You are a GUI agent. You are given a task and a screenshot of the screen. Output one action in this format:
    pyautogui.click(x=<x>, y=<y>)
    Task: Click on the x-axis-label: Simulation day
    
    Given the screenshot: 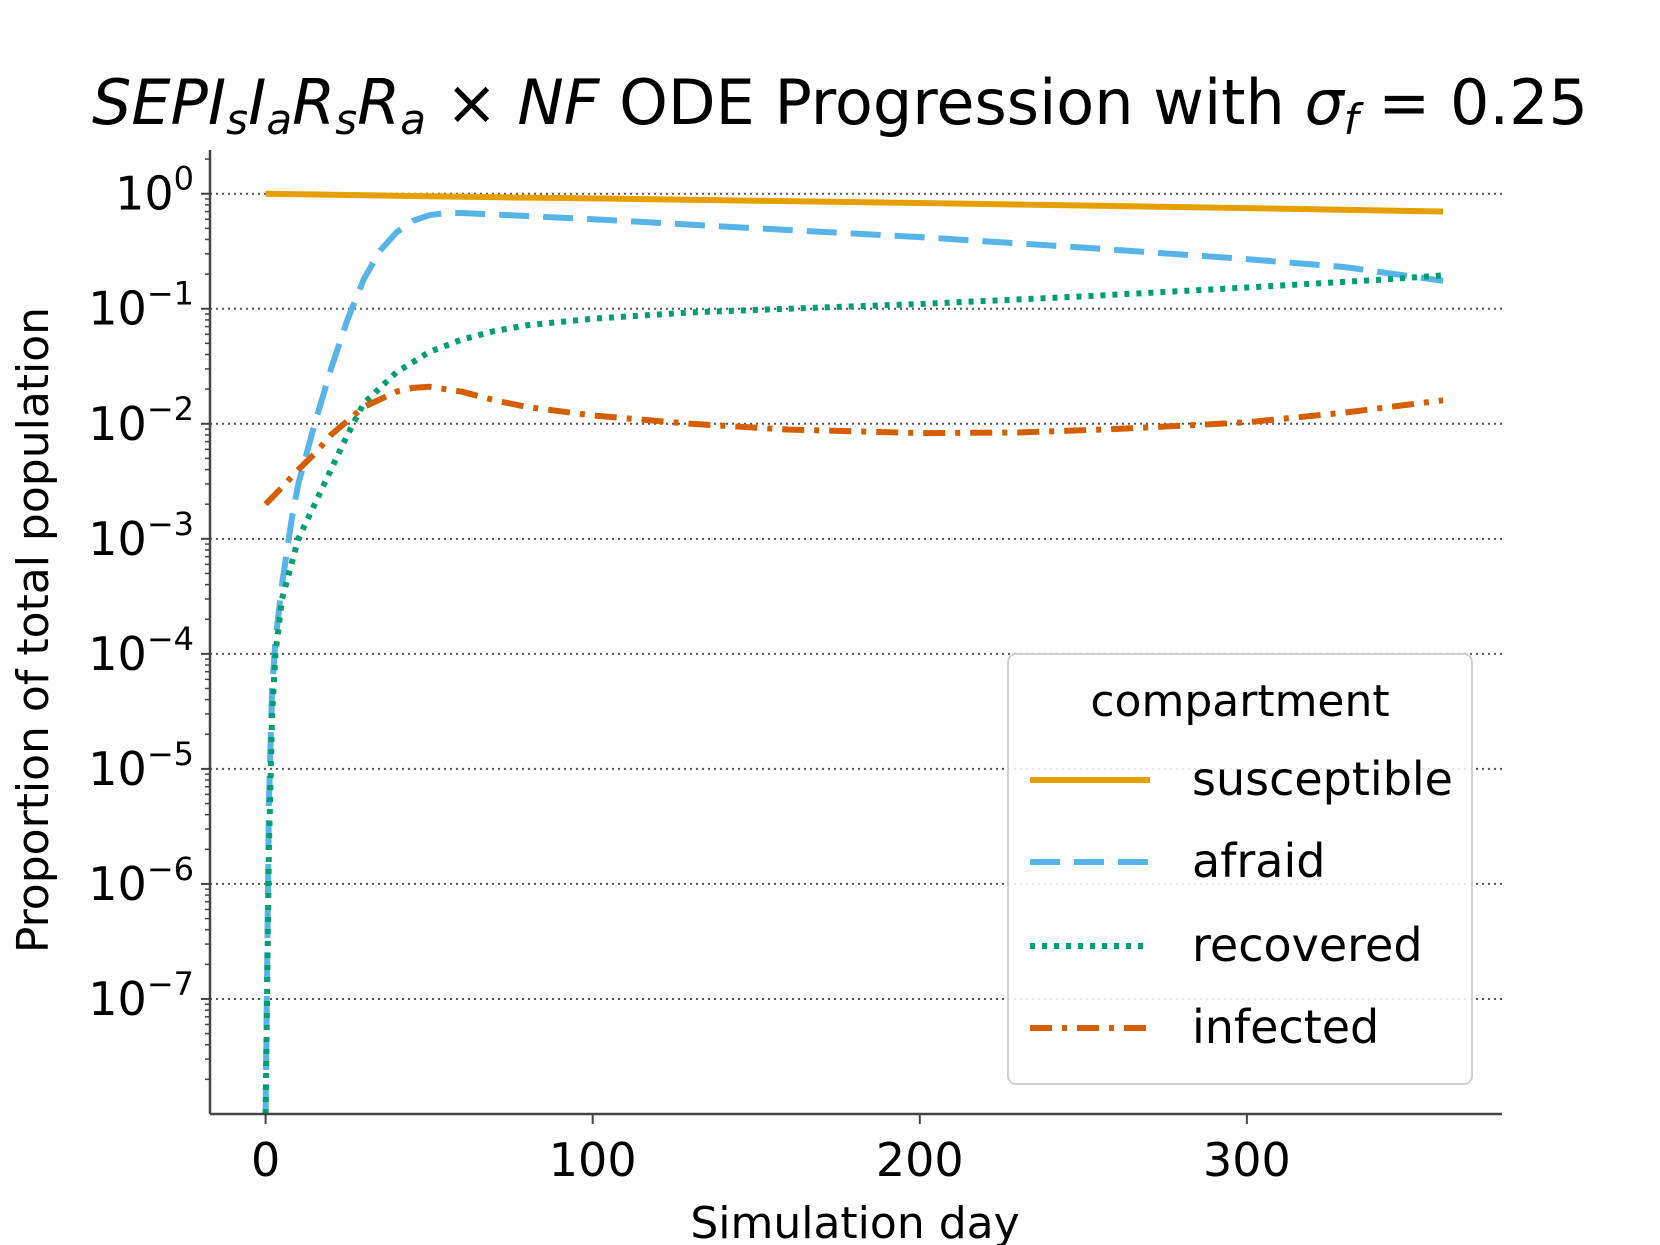 What is the action you would take?
    pyautogui.click(x=854, y=1221)
    